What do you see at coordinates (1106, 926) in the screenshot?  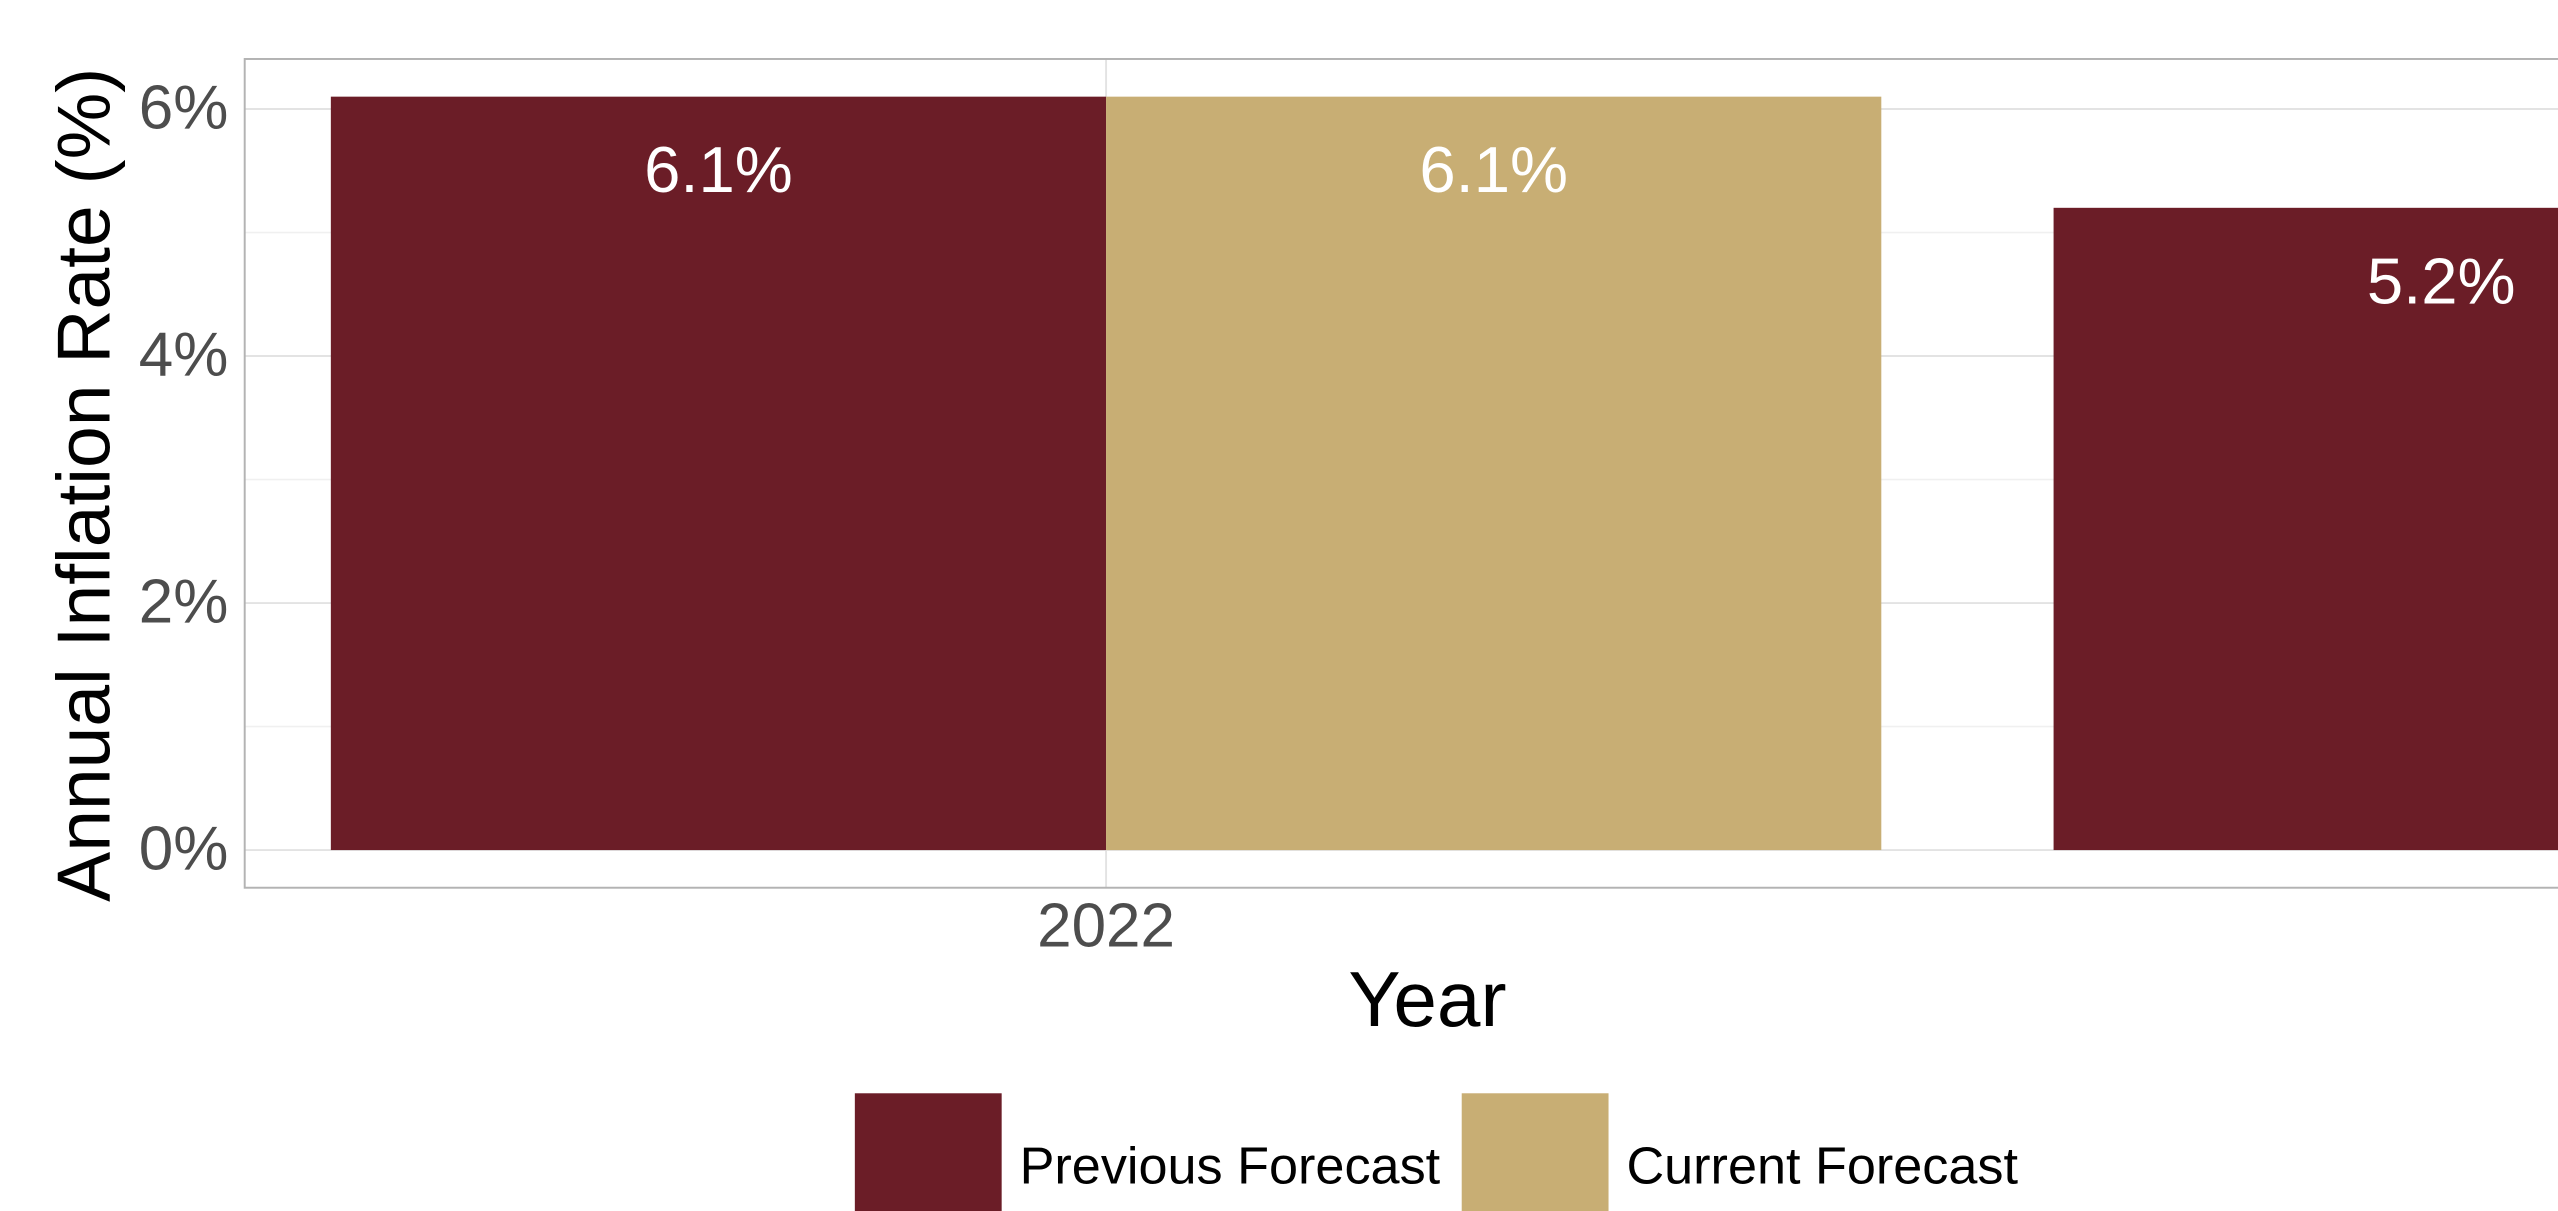 I see `x-tick-label: 2022` at bounding box center [1106, 926].